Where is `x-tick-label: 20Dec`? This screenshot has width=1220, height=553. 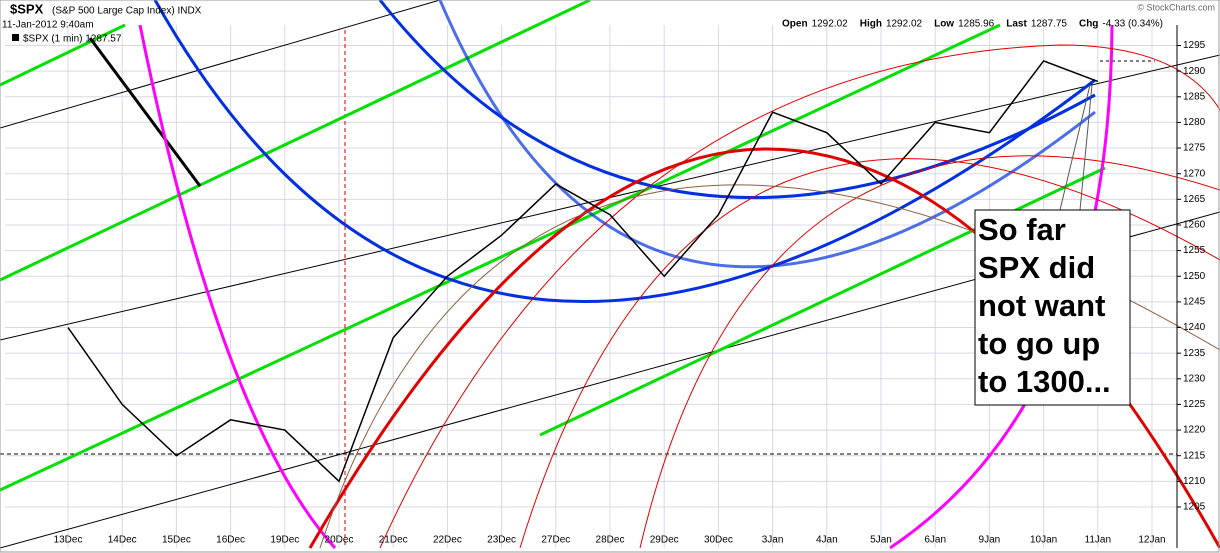
x-tick-label: 20Dec is located at coordinates (339, 540).